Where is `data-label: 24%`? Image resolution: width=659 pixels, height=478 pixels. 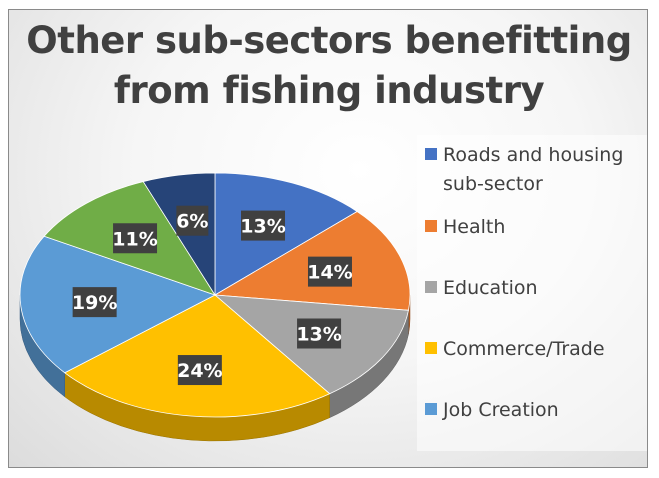
data-label: 24% is located at coordinates (200, 370).